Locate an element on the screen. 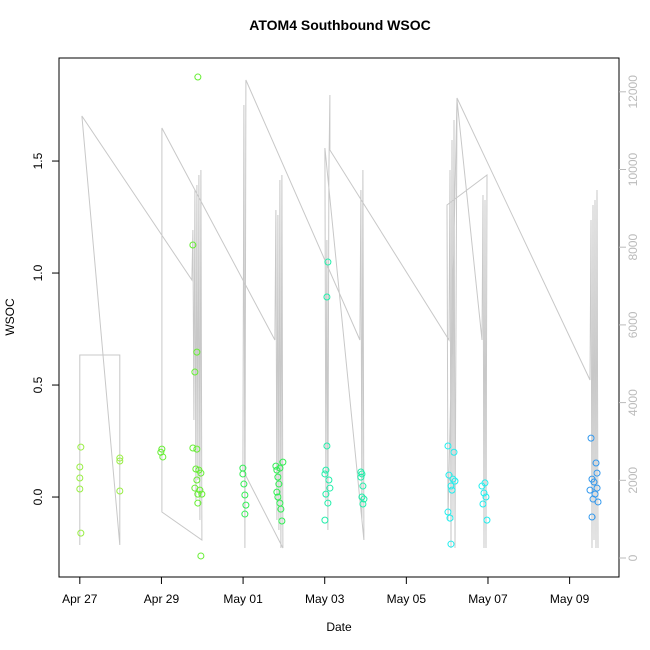  x-tick-label: May 01 is located at coordinates (243, 599).